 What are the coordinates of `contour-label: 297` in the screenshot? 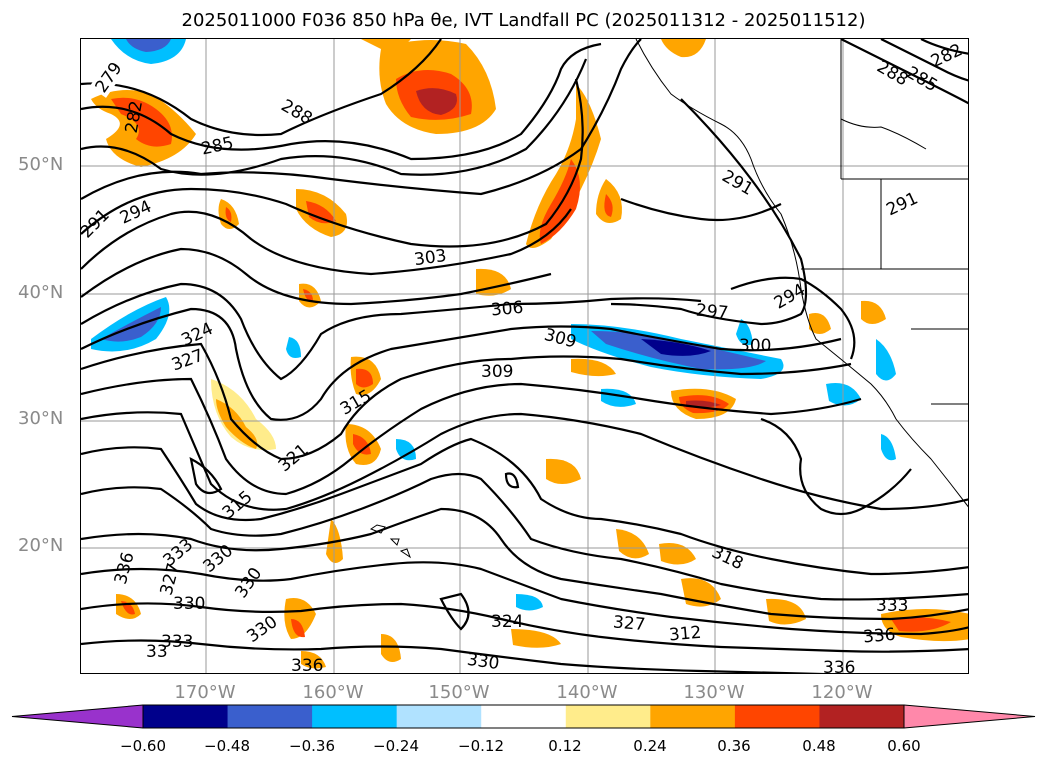 It's located at (712, 312).